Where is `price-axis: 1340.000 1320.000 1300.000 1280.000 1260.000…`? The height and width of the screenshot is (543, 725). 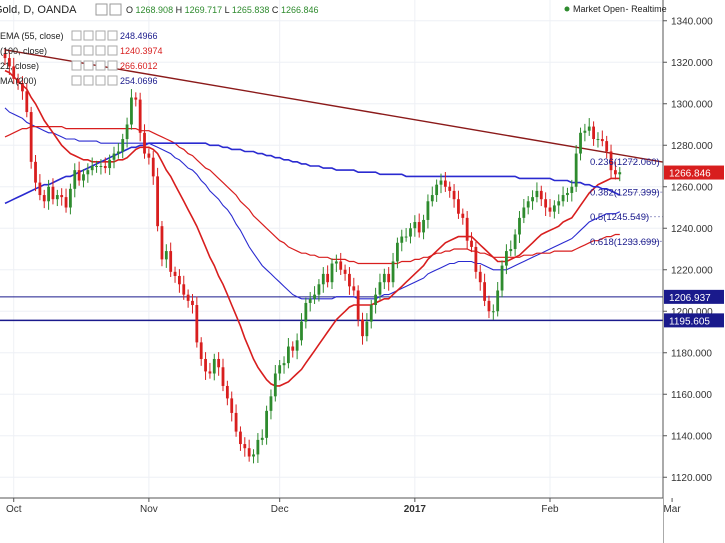 price-axis: 1340.000 1320.000 1300.000 1280.000 1260.000… is located at coordinates (693, 271).